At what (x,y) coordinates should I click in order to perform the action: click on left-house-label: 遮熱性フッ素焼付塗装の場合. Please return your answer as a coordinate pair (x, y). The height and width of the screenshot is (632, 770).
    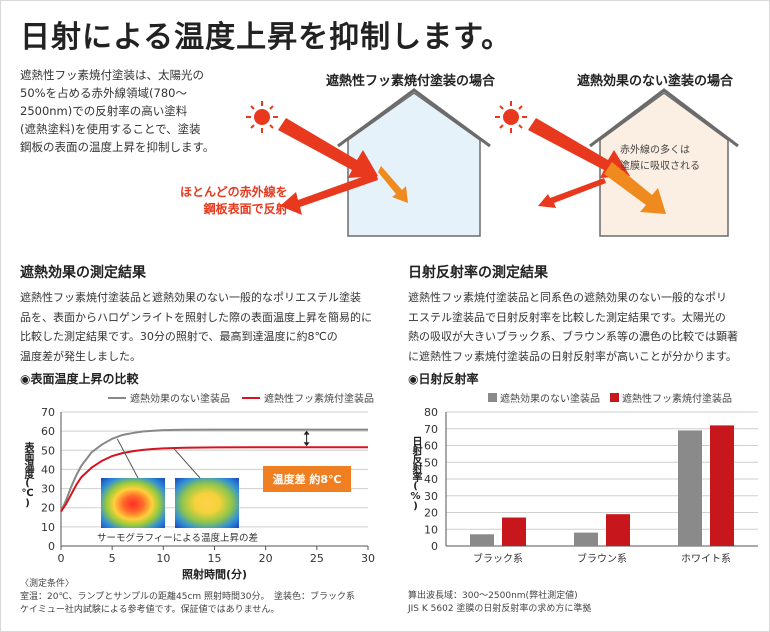
    Looking at the image, I should click on (411, 81).